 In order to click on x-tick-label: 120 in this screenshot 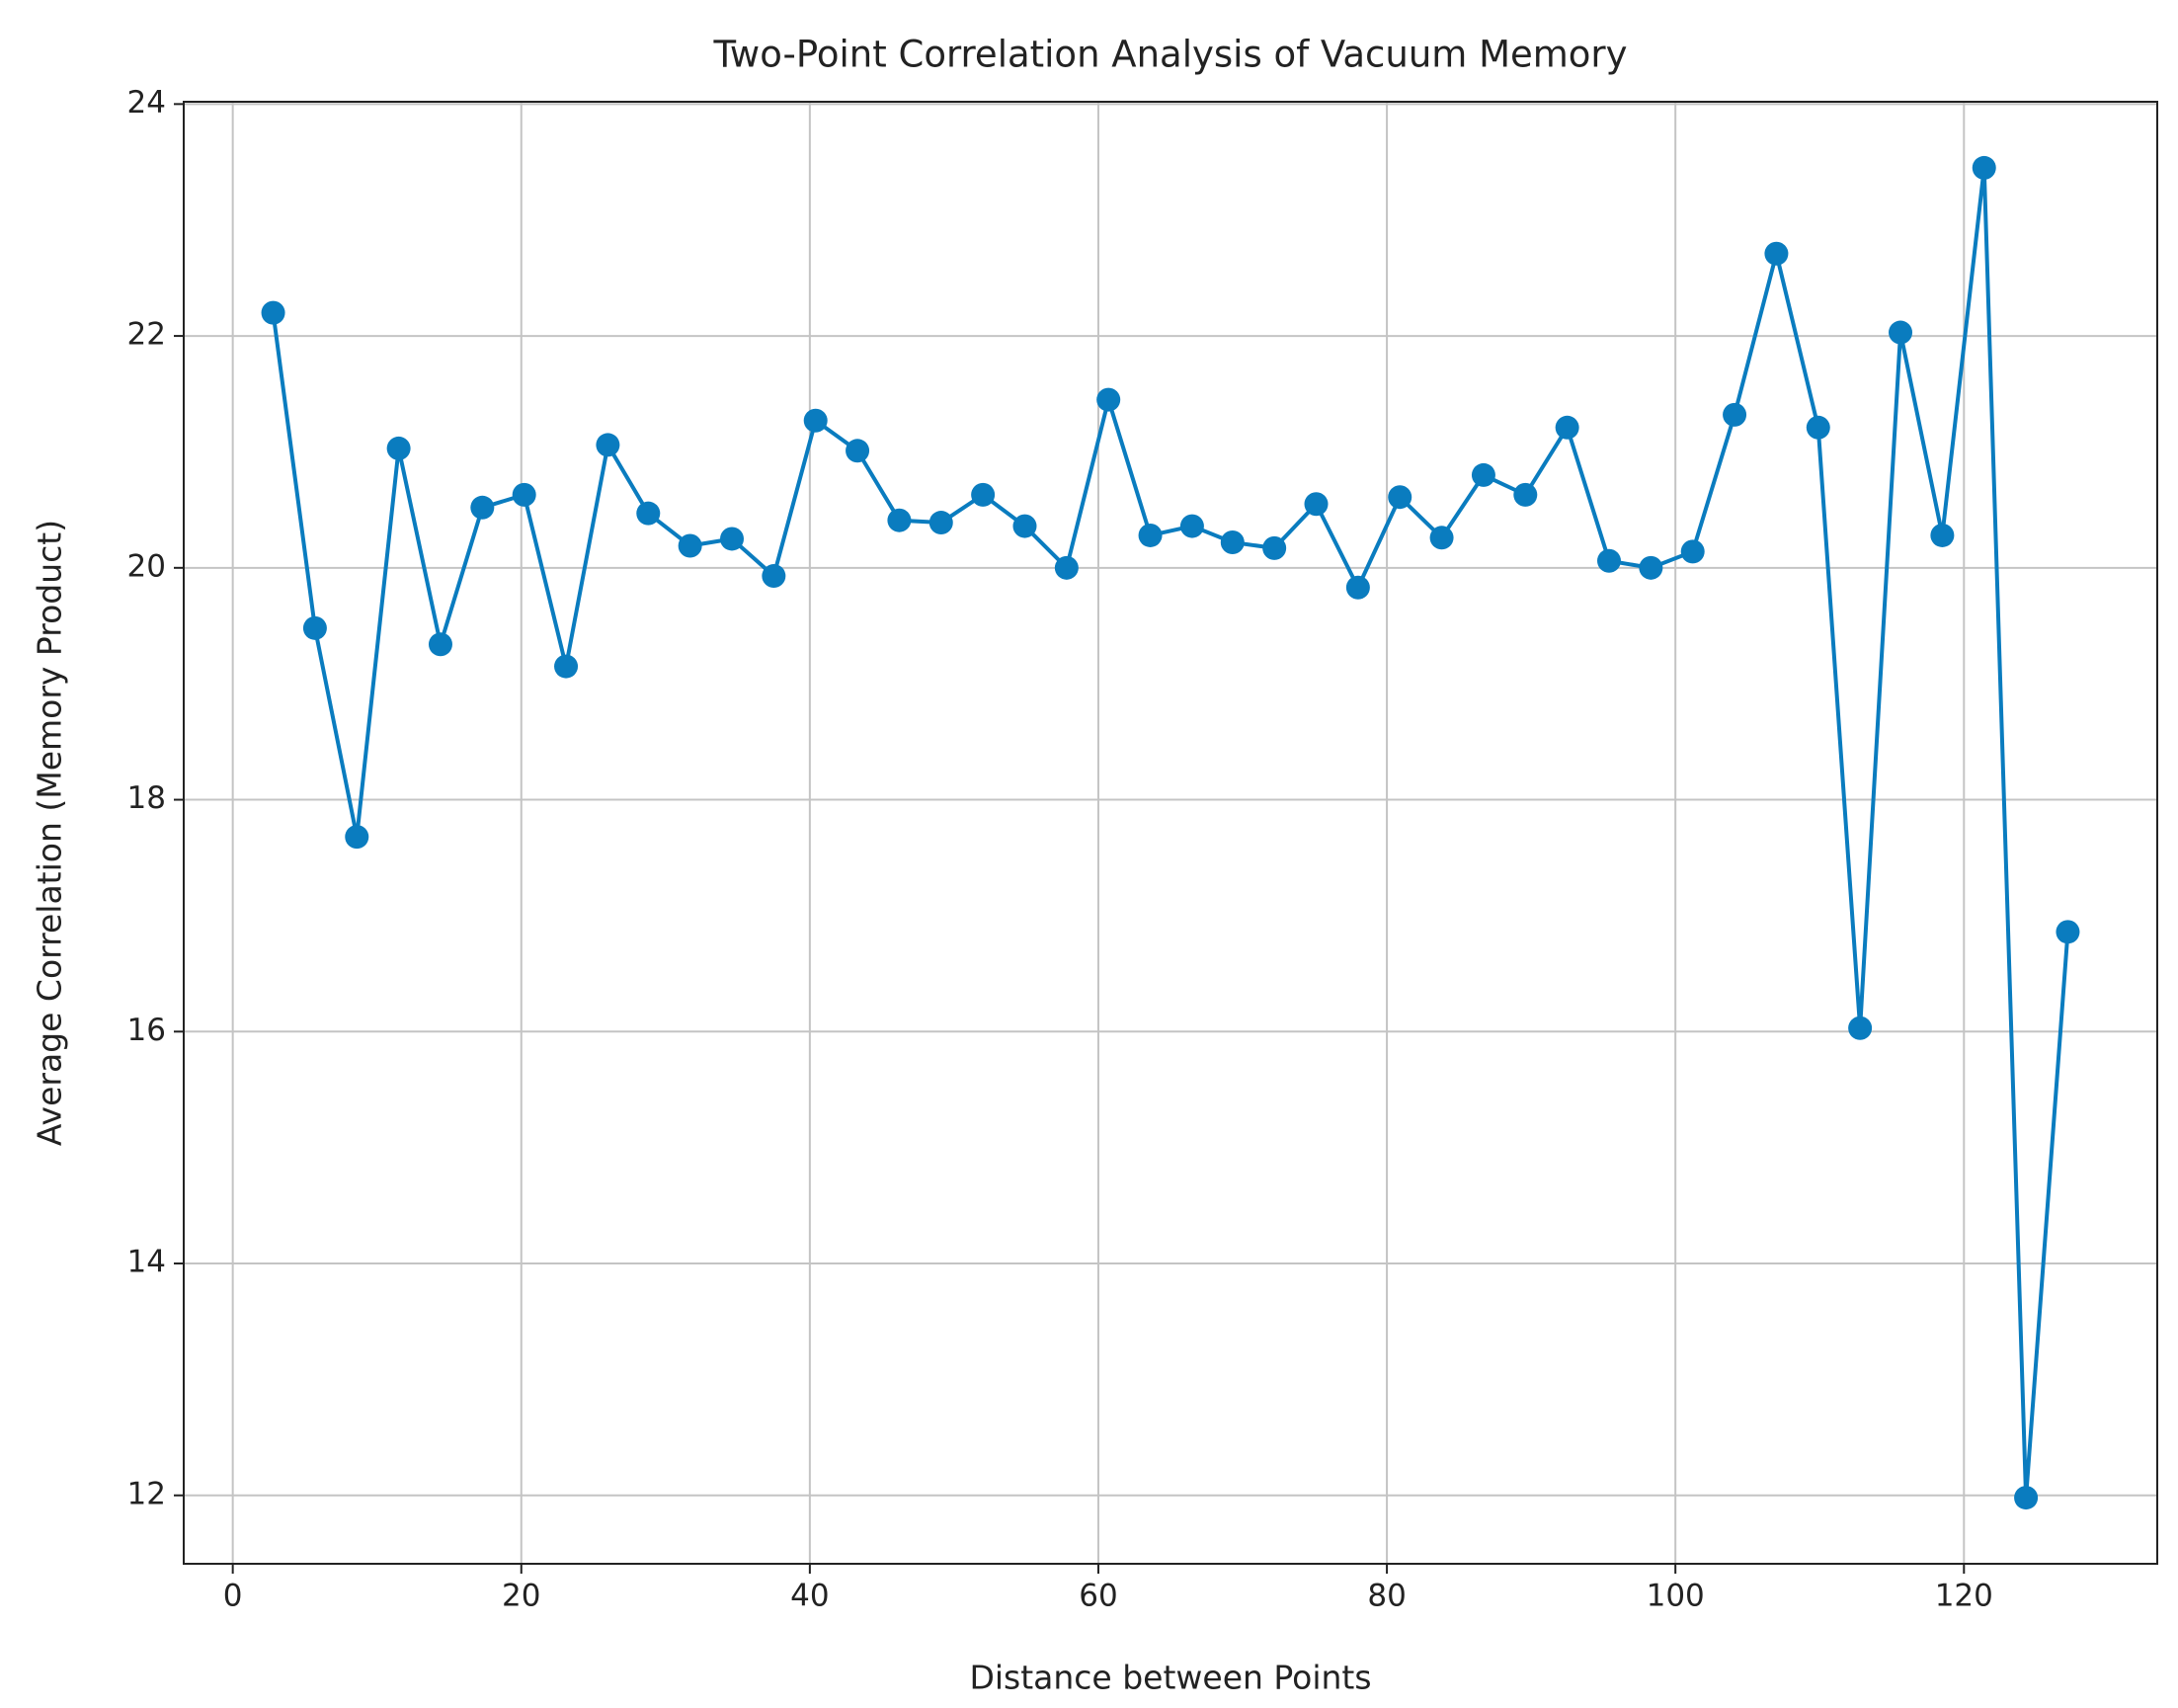, I will do `click(1964, 1597)`.